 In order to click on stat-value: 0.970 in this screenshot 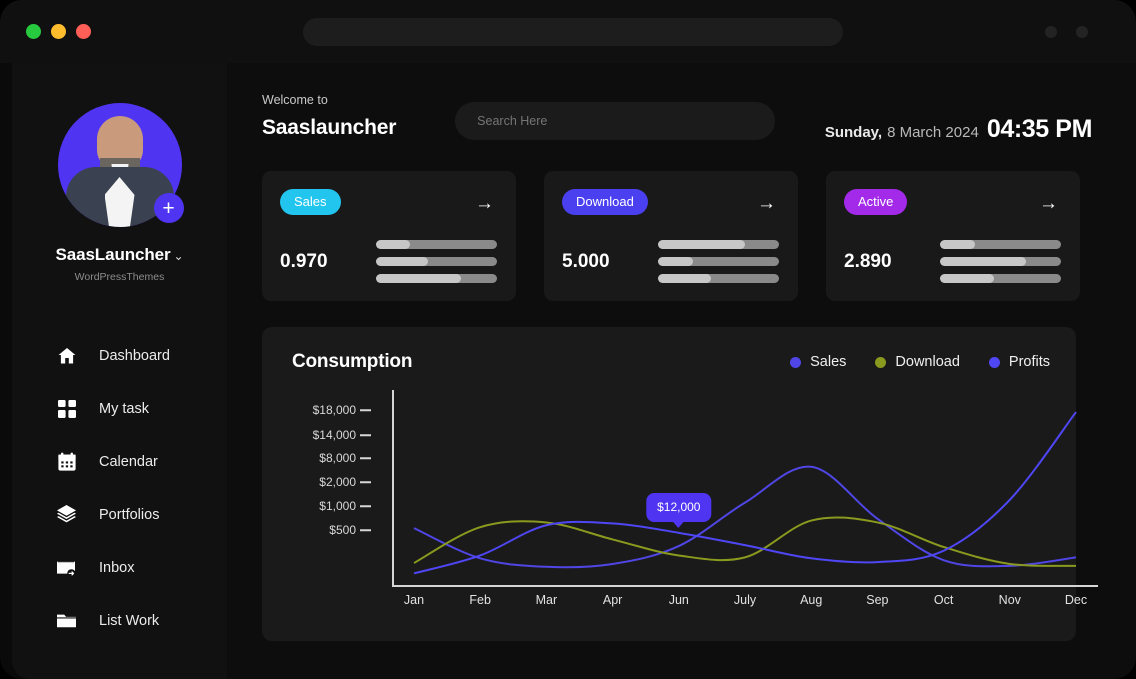, I will do `click(304, 261)`.